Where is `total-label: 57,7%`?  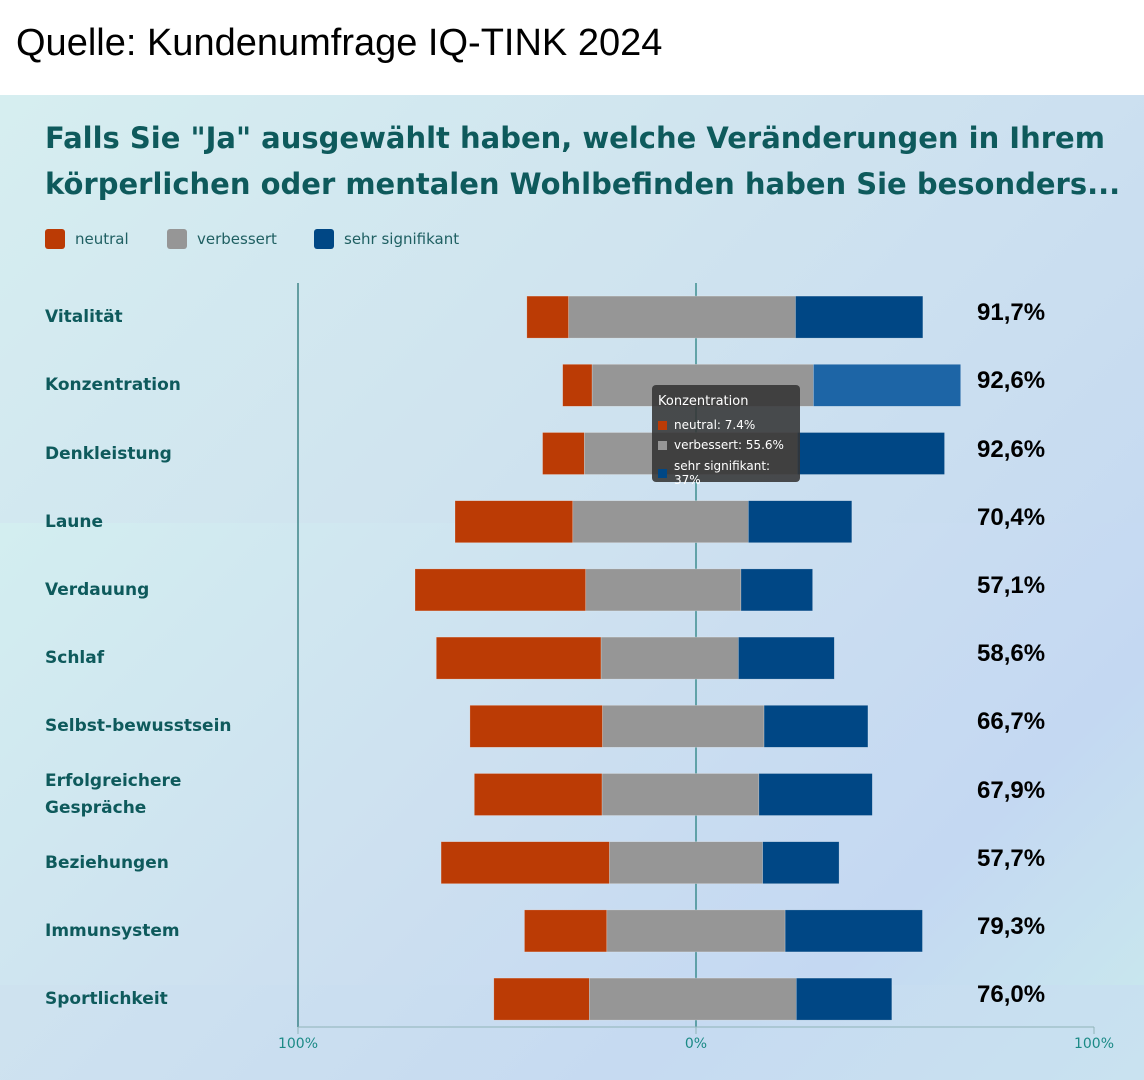
total-label: 57,7% is located at coordinates (1011, 858).